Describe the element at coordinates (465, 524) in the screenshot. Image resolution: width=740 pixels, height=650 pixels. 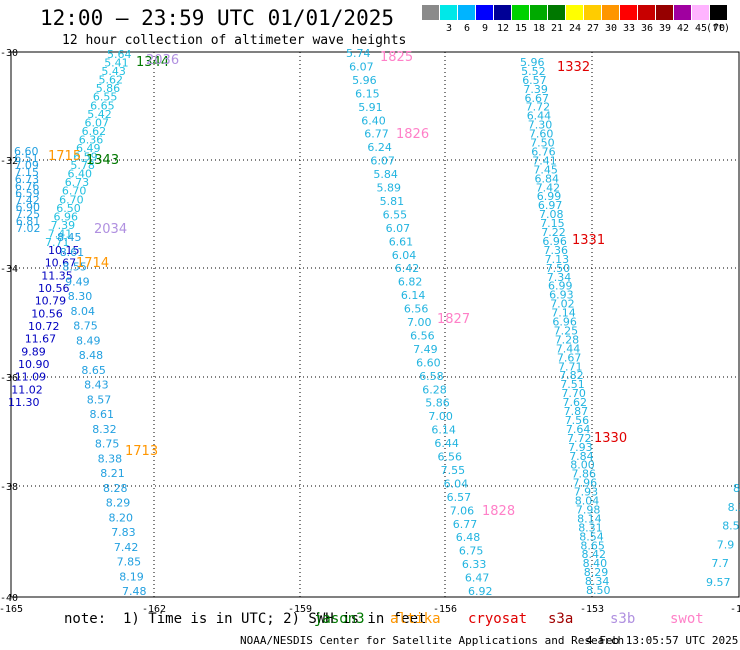
I see `wave-height-value: 6.77` at that location.